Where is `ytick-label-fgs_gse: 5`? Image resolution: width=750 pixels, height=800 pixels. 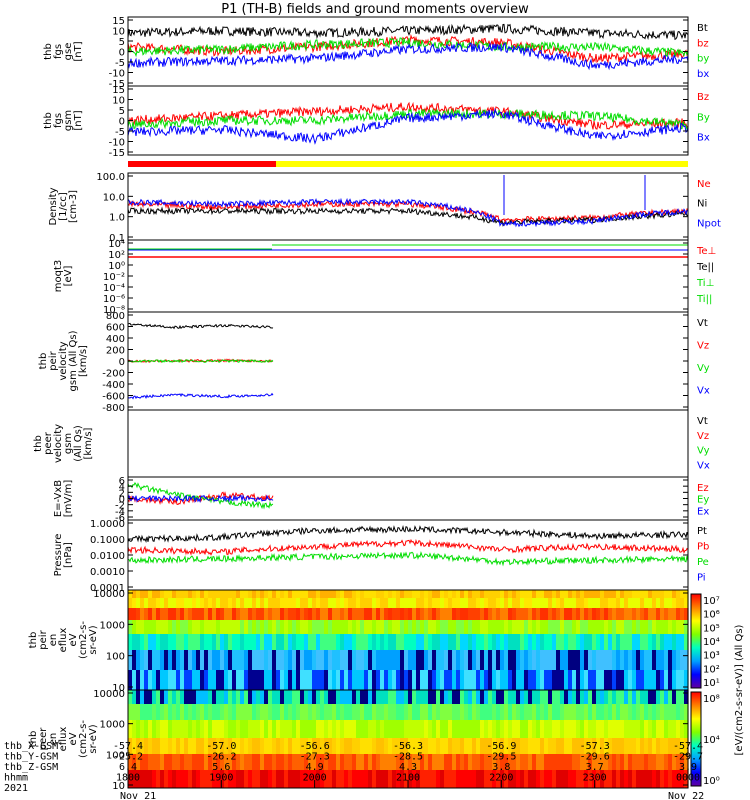 ytick-label-fgs_gse: 5 is located at coordinates (122, 42).